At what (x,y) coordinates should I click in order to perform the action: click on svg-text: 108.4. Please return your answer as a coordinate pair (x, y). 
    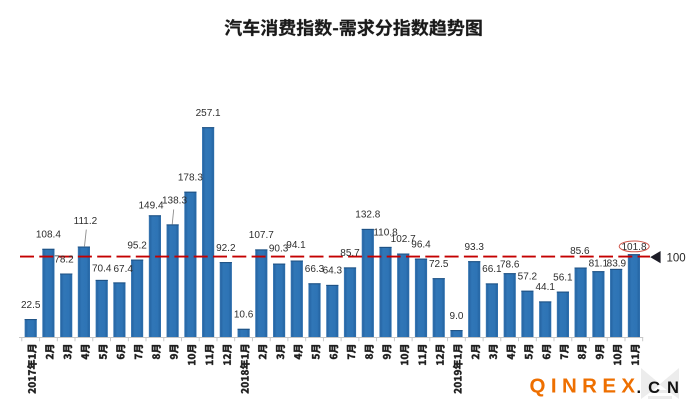
    Looking at the image, I should click on (48, 235).